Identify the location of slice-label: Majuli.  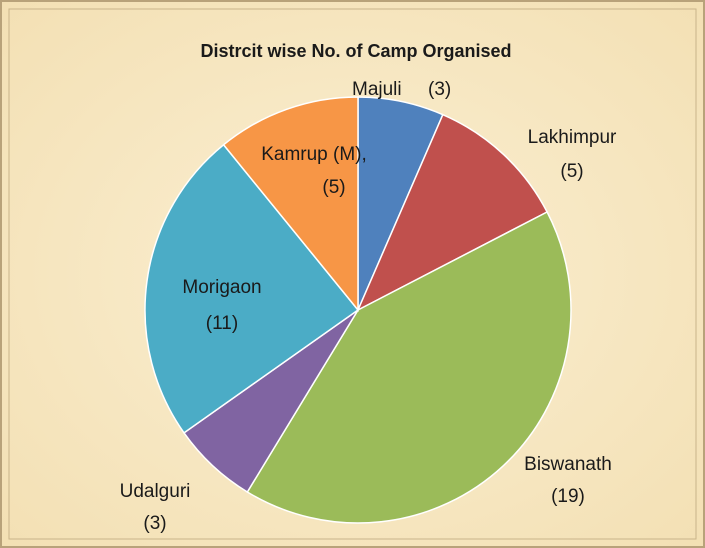
(377, 89).